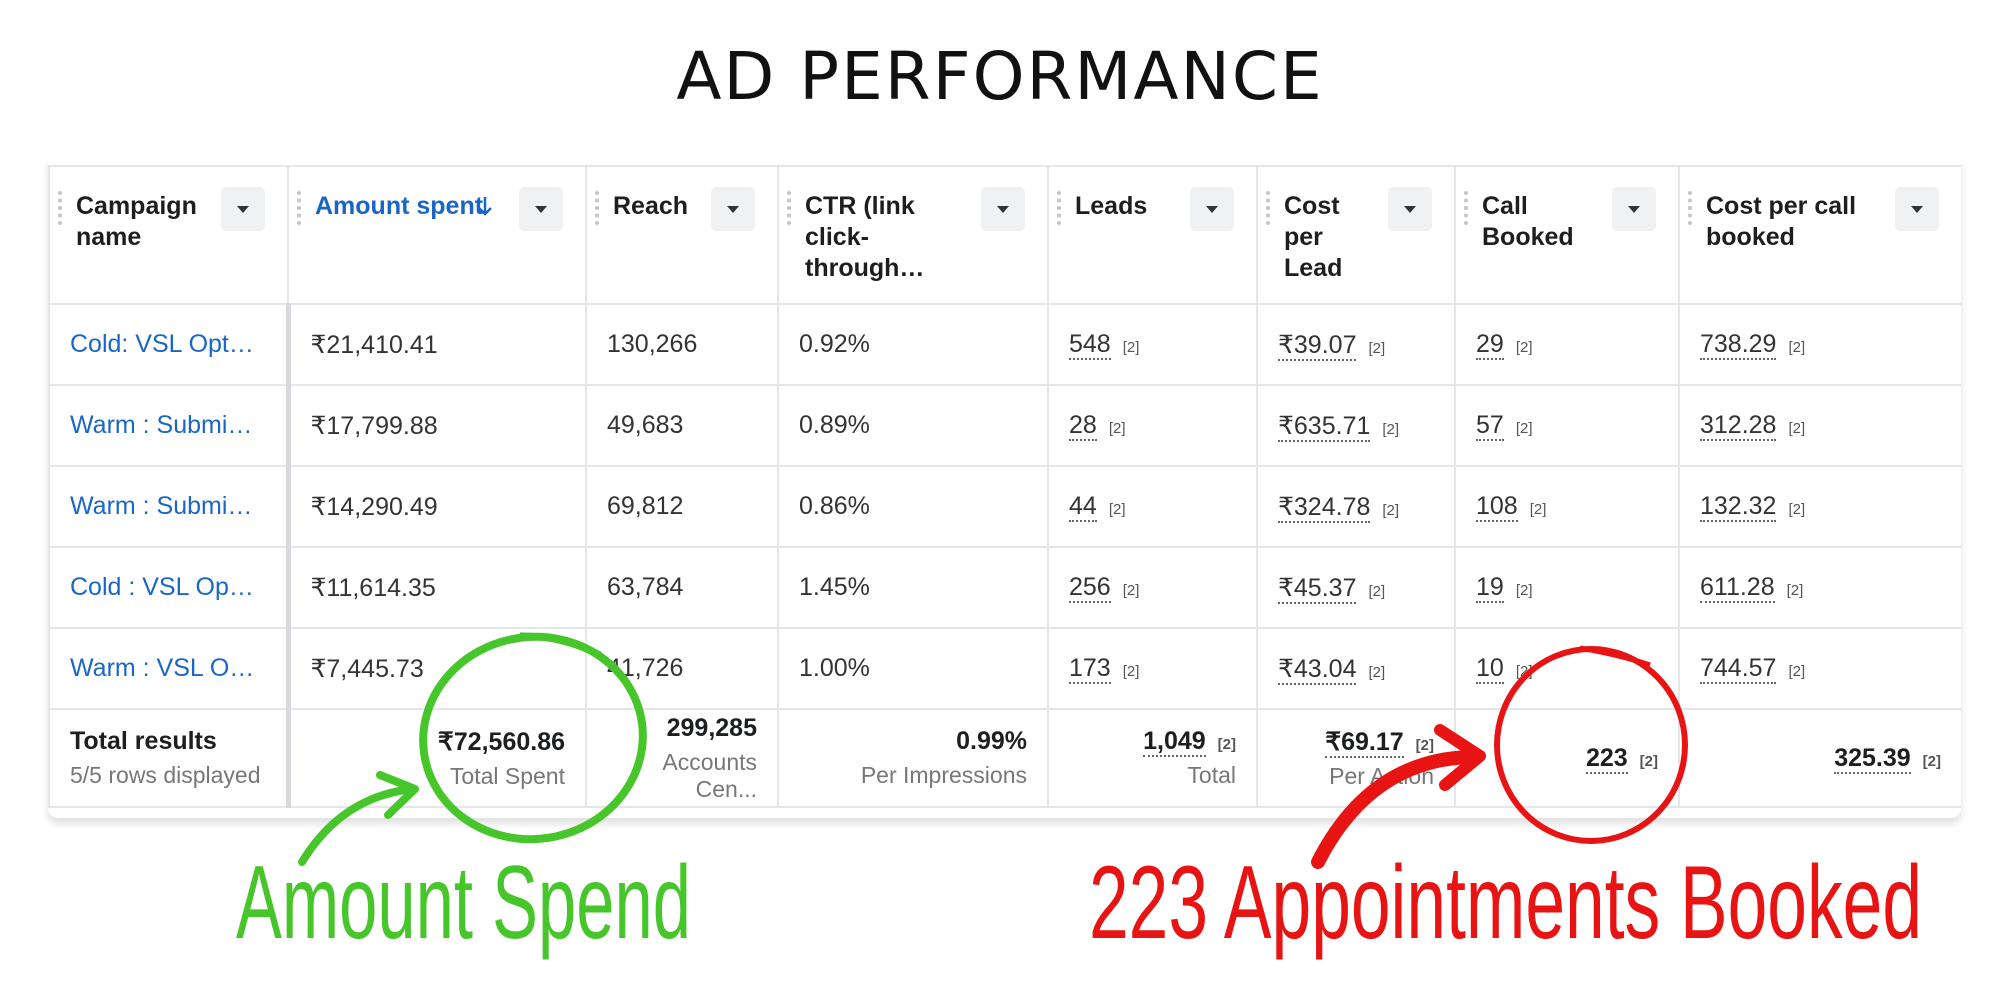 The image size is (2000, 1000). I want to click on cell-value: ₹43.04, so click(1317, 669).